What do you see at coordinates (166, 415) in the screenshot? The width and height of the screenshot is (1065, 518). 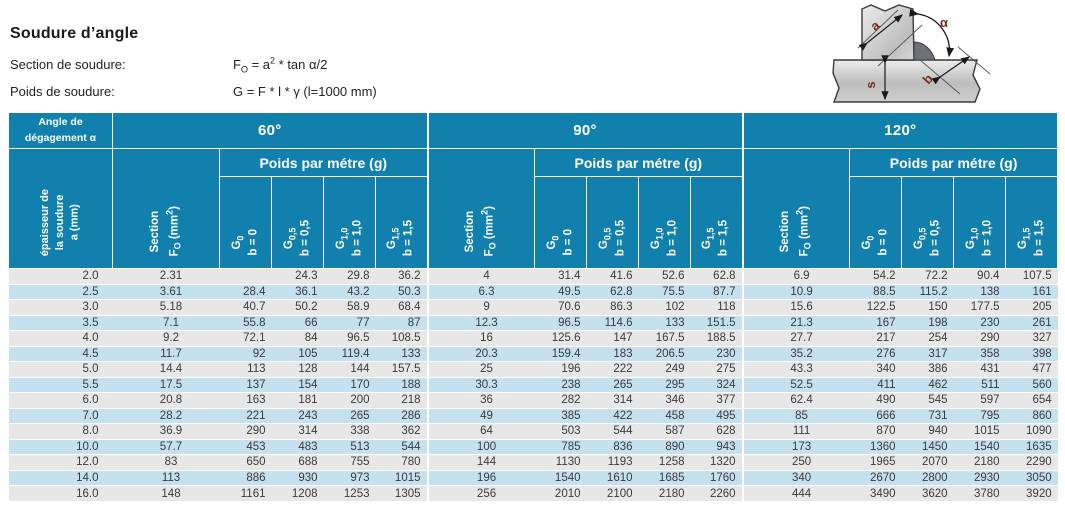 I see `cell-value: 28.2` at bounding box center [166, 415].